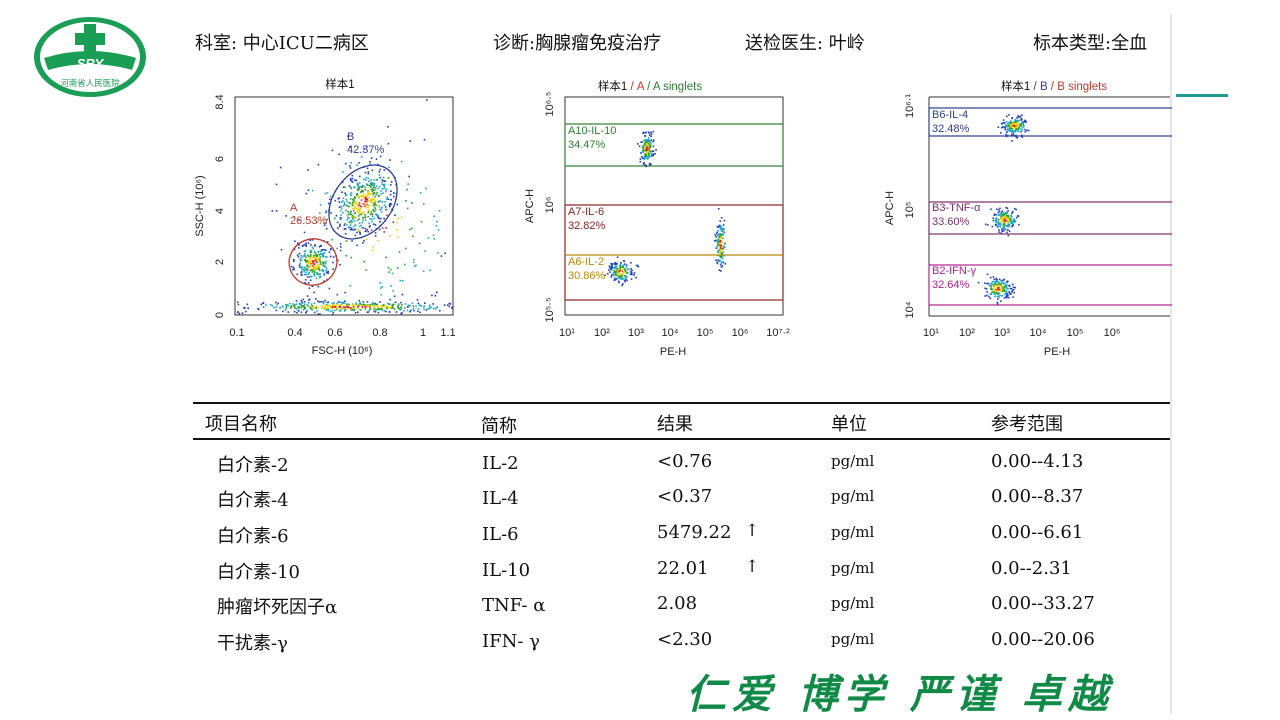 The width and height of the screenshot is (1280, 720). I want to click on header-result: 结果, so click(675, 424).